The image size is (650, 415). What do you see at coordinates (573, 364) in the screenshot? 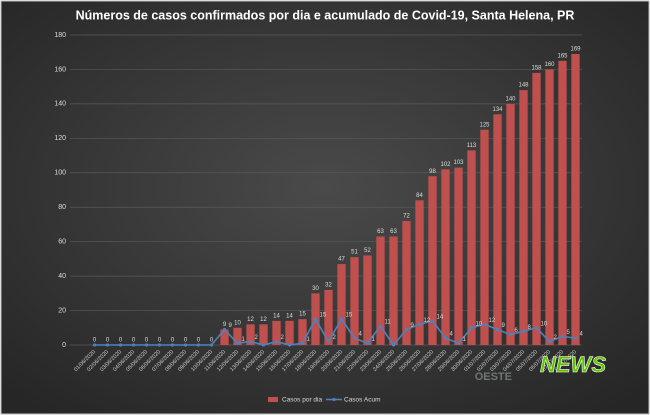
I see `watermark: NEWS` at bounding box center [573, 364].